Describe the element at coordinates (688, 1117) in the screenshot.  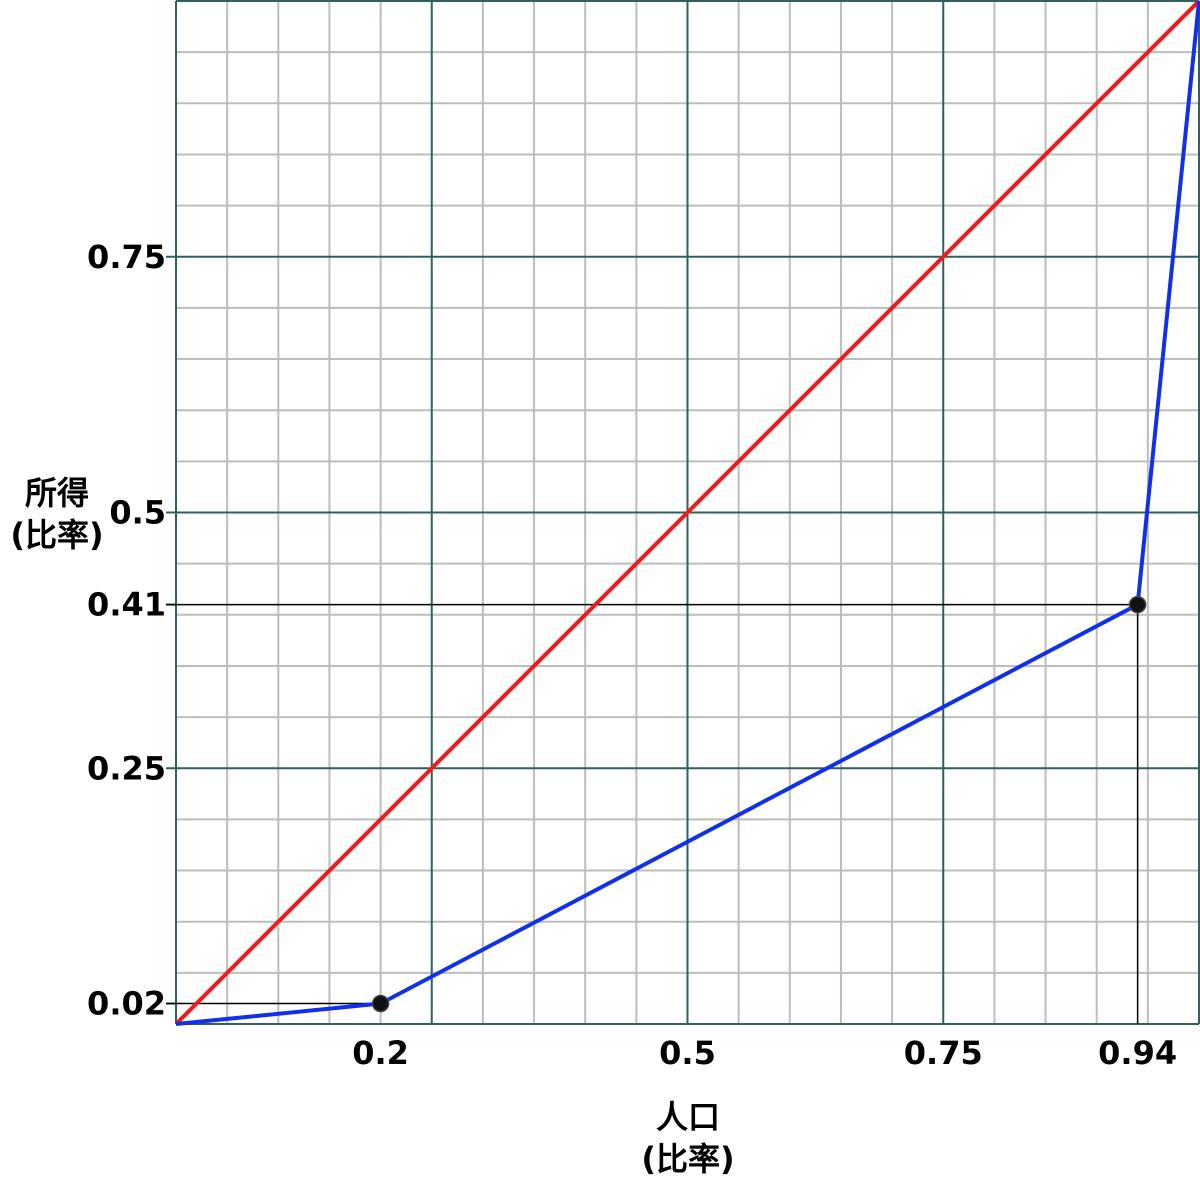
I see `x-axis-title-line1: 人口` at that location.